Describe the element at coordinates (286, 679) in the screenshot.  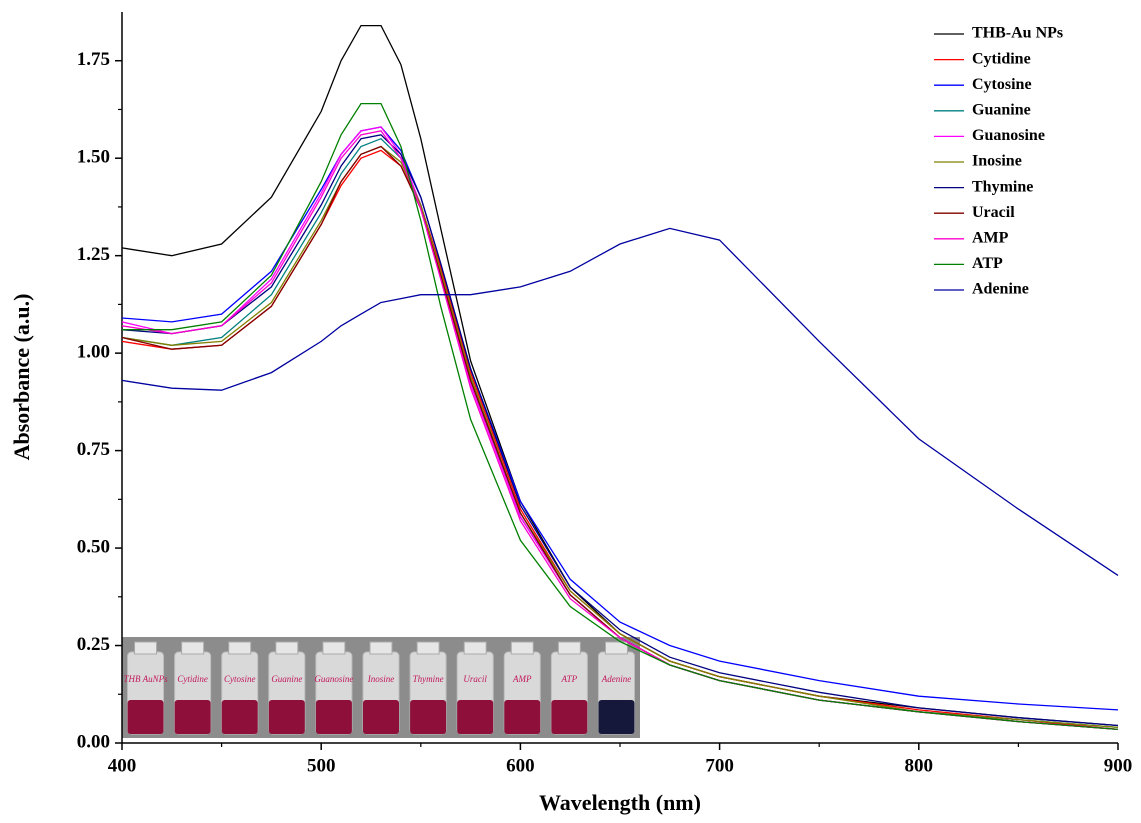
I see `vial-label: Guanine` at that location.